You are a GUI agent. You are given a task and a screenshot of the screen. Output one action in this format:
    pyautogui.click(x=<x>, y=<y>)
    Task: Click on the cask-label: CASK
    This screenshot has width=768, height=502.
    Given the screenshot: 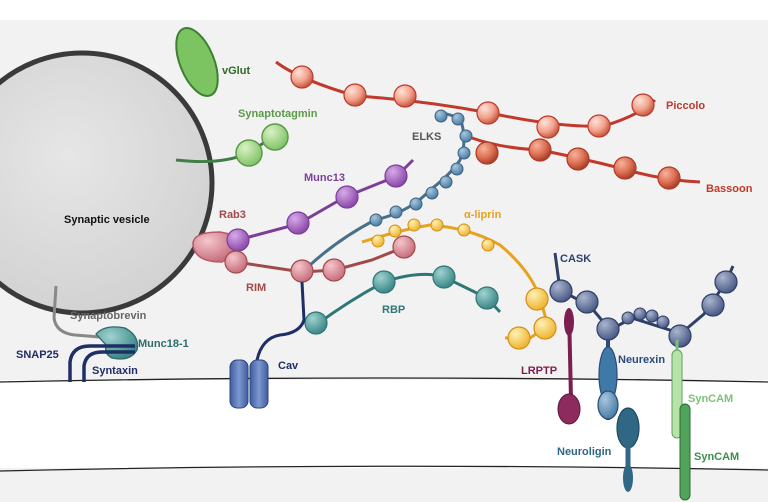 What is the action you would take?
    pyautogui.click(x=575, y=259)
    